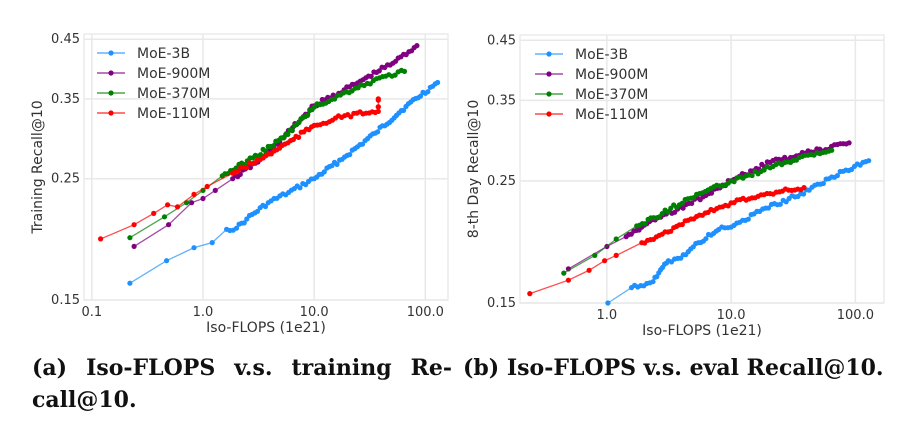 The width and height of the screenshot is (902, 444). I want to click on x-tick-label: 100.0, so click(425, 312).